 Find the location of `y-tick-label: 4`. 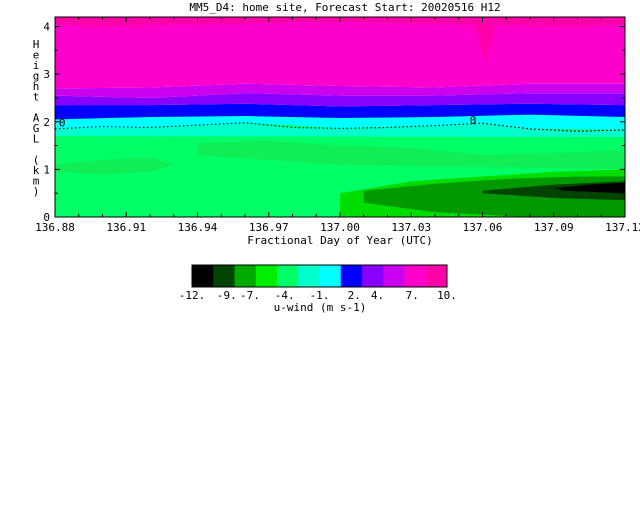

y-tick-label: 4 is located at coordinates (46, 27).